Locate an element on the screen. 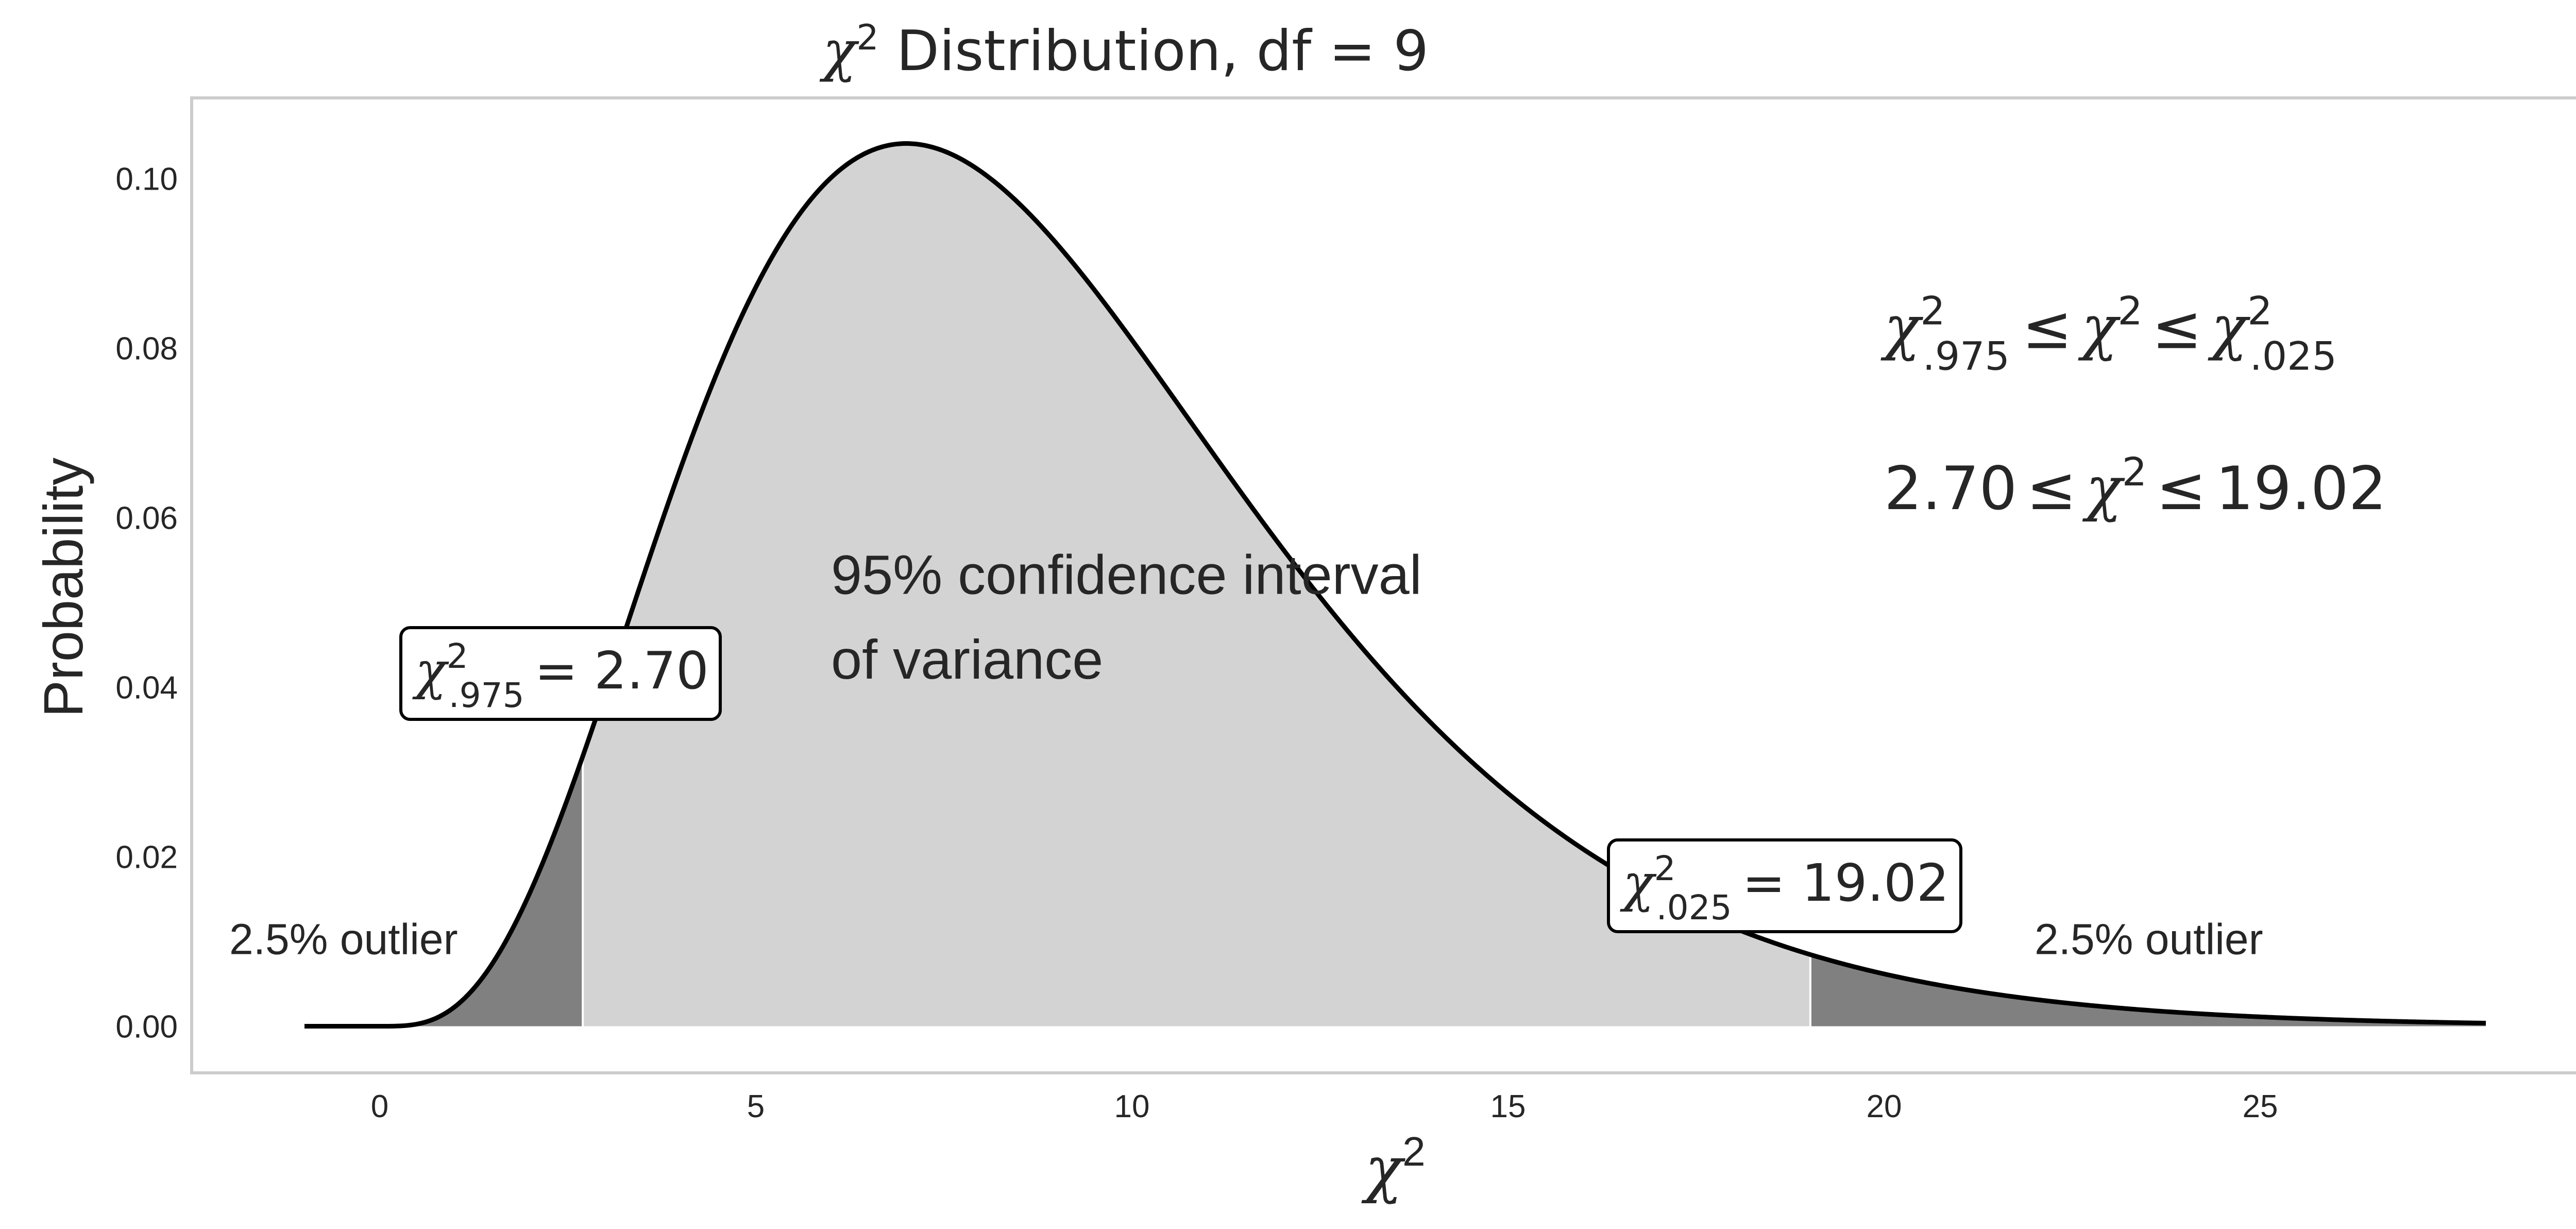 The height and width of the screenshot is (1229, 2576). numeric-inequality: 2.70 ≤ χ2 ≤19.02 is located at coordinates (2135, 487).